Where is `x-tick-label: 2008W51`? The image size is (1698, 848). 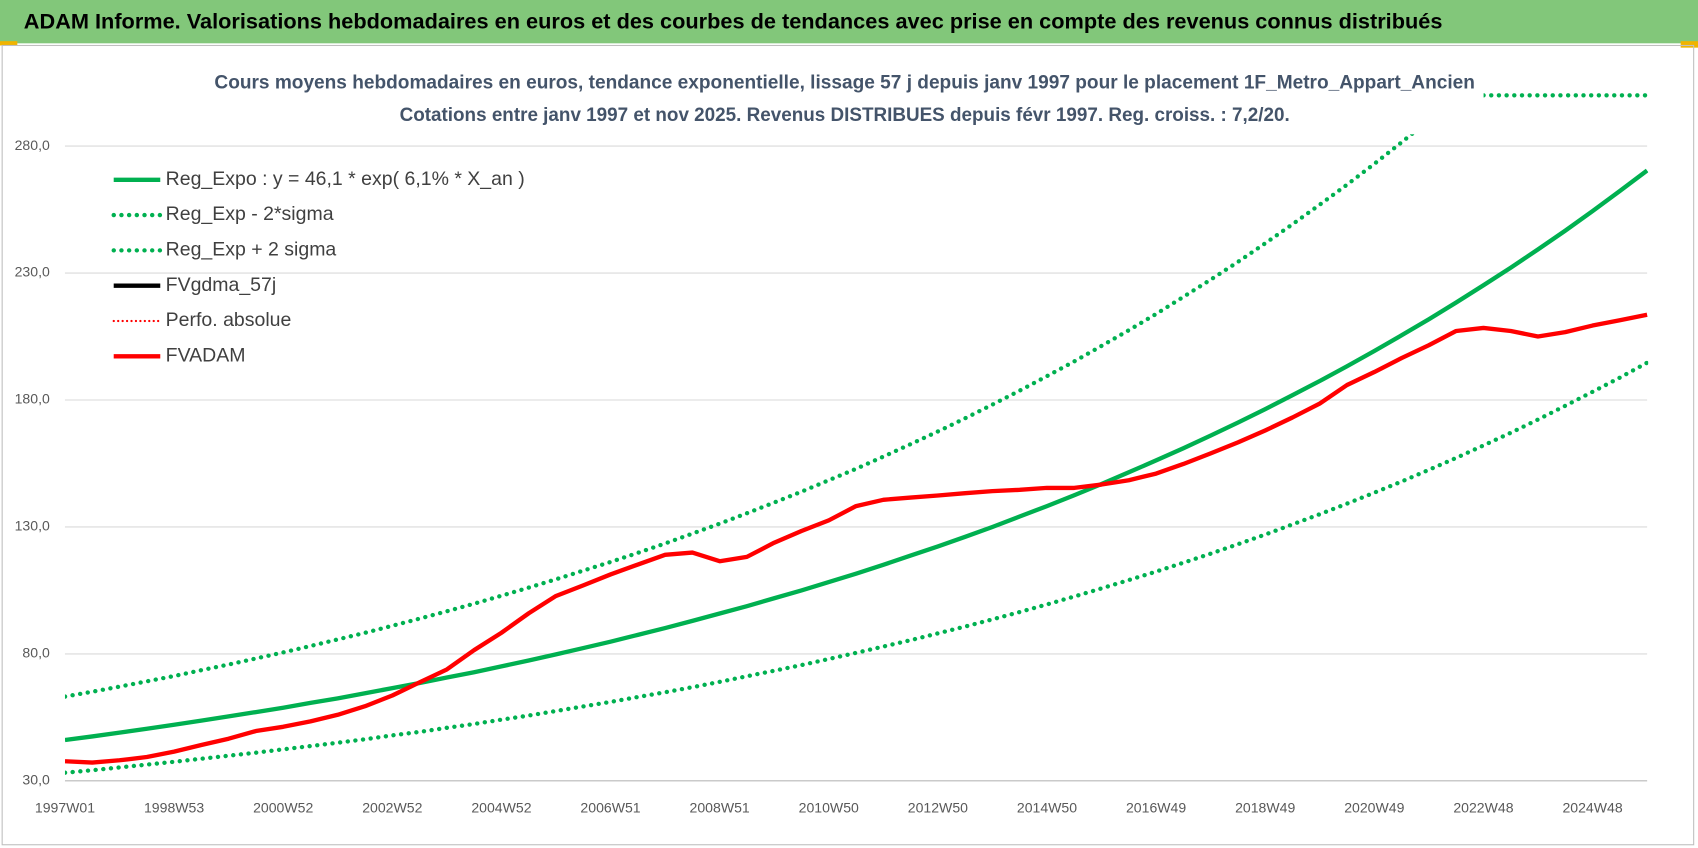
x-tick-label: 2008W51 is located at coordinates (720, 808).